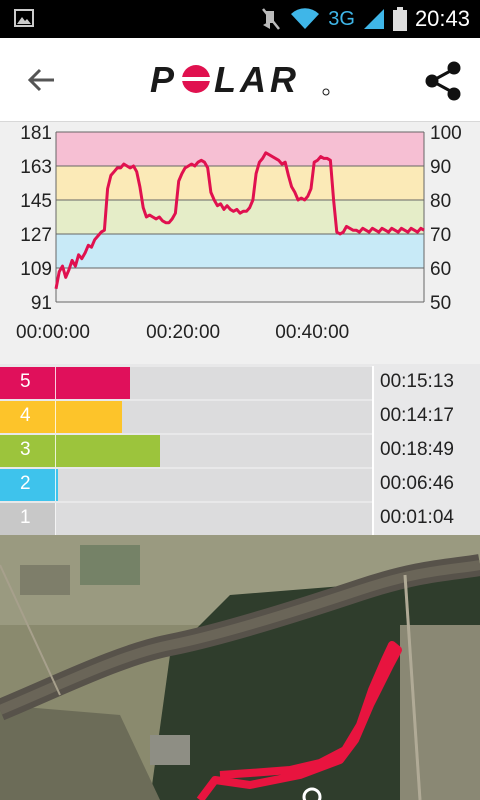 The height and width of the screenshot is (800, 480). Describe the element at coordinates (25, 449) in the screenshot. I see `zone-number: 3` at that location.